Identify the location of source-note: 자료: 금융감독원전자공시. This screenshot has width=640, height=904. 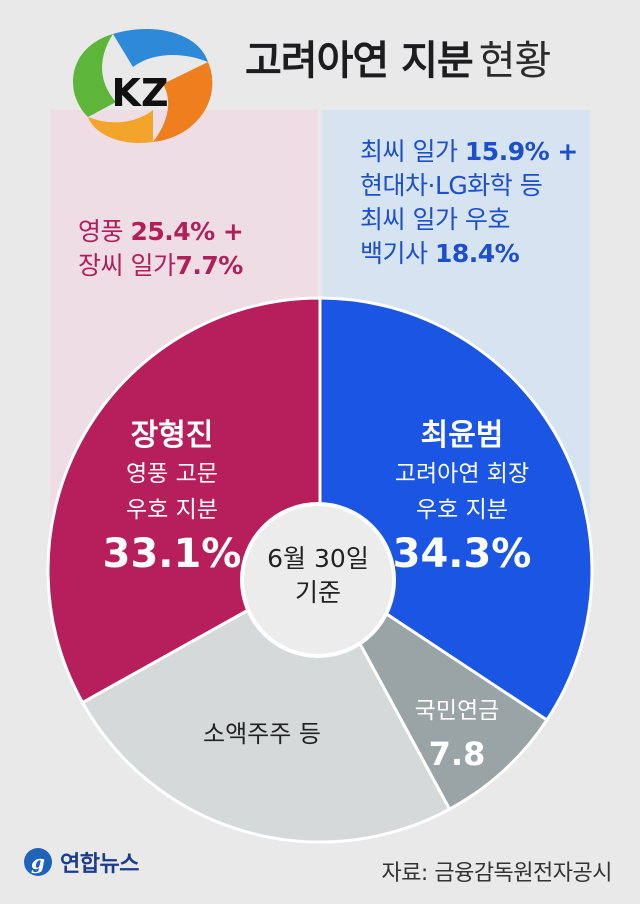
(496, 873).